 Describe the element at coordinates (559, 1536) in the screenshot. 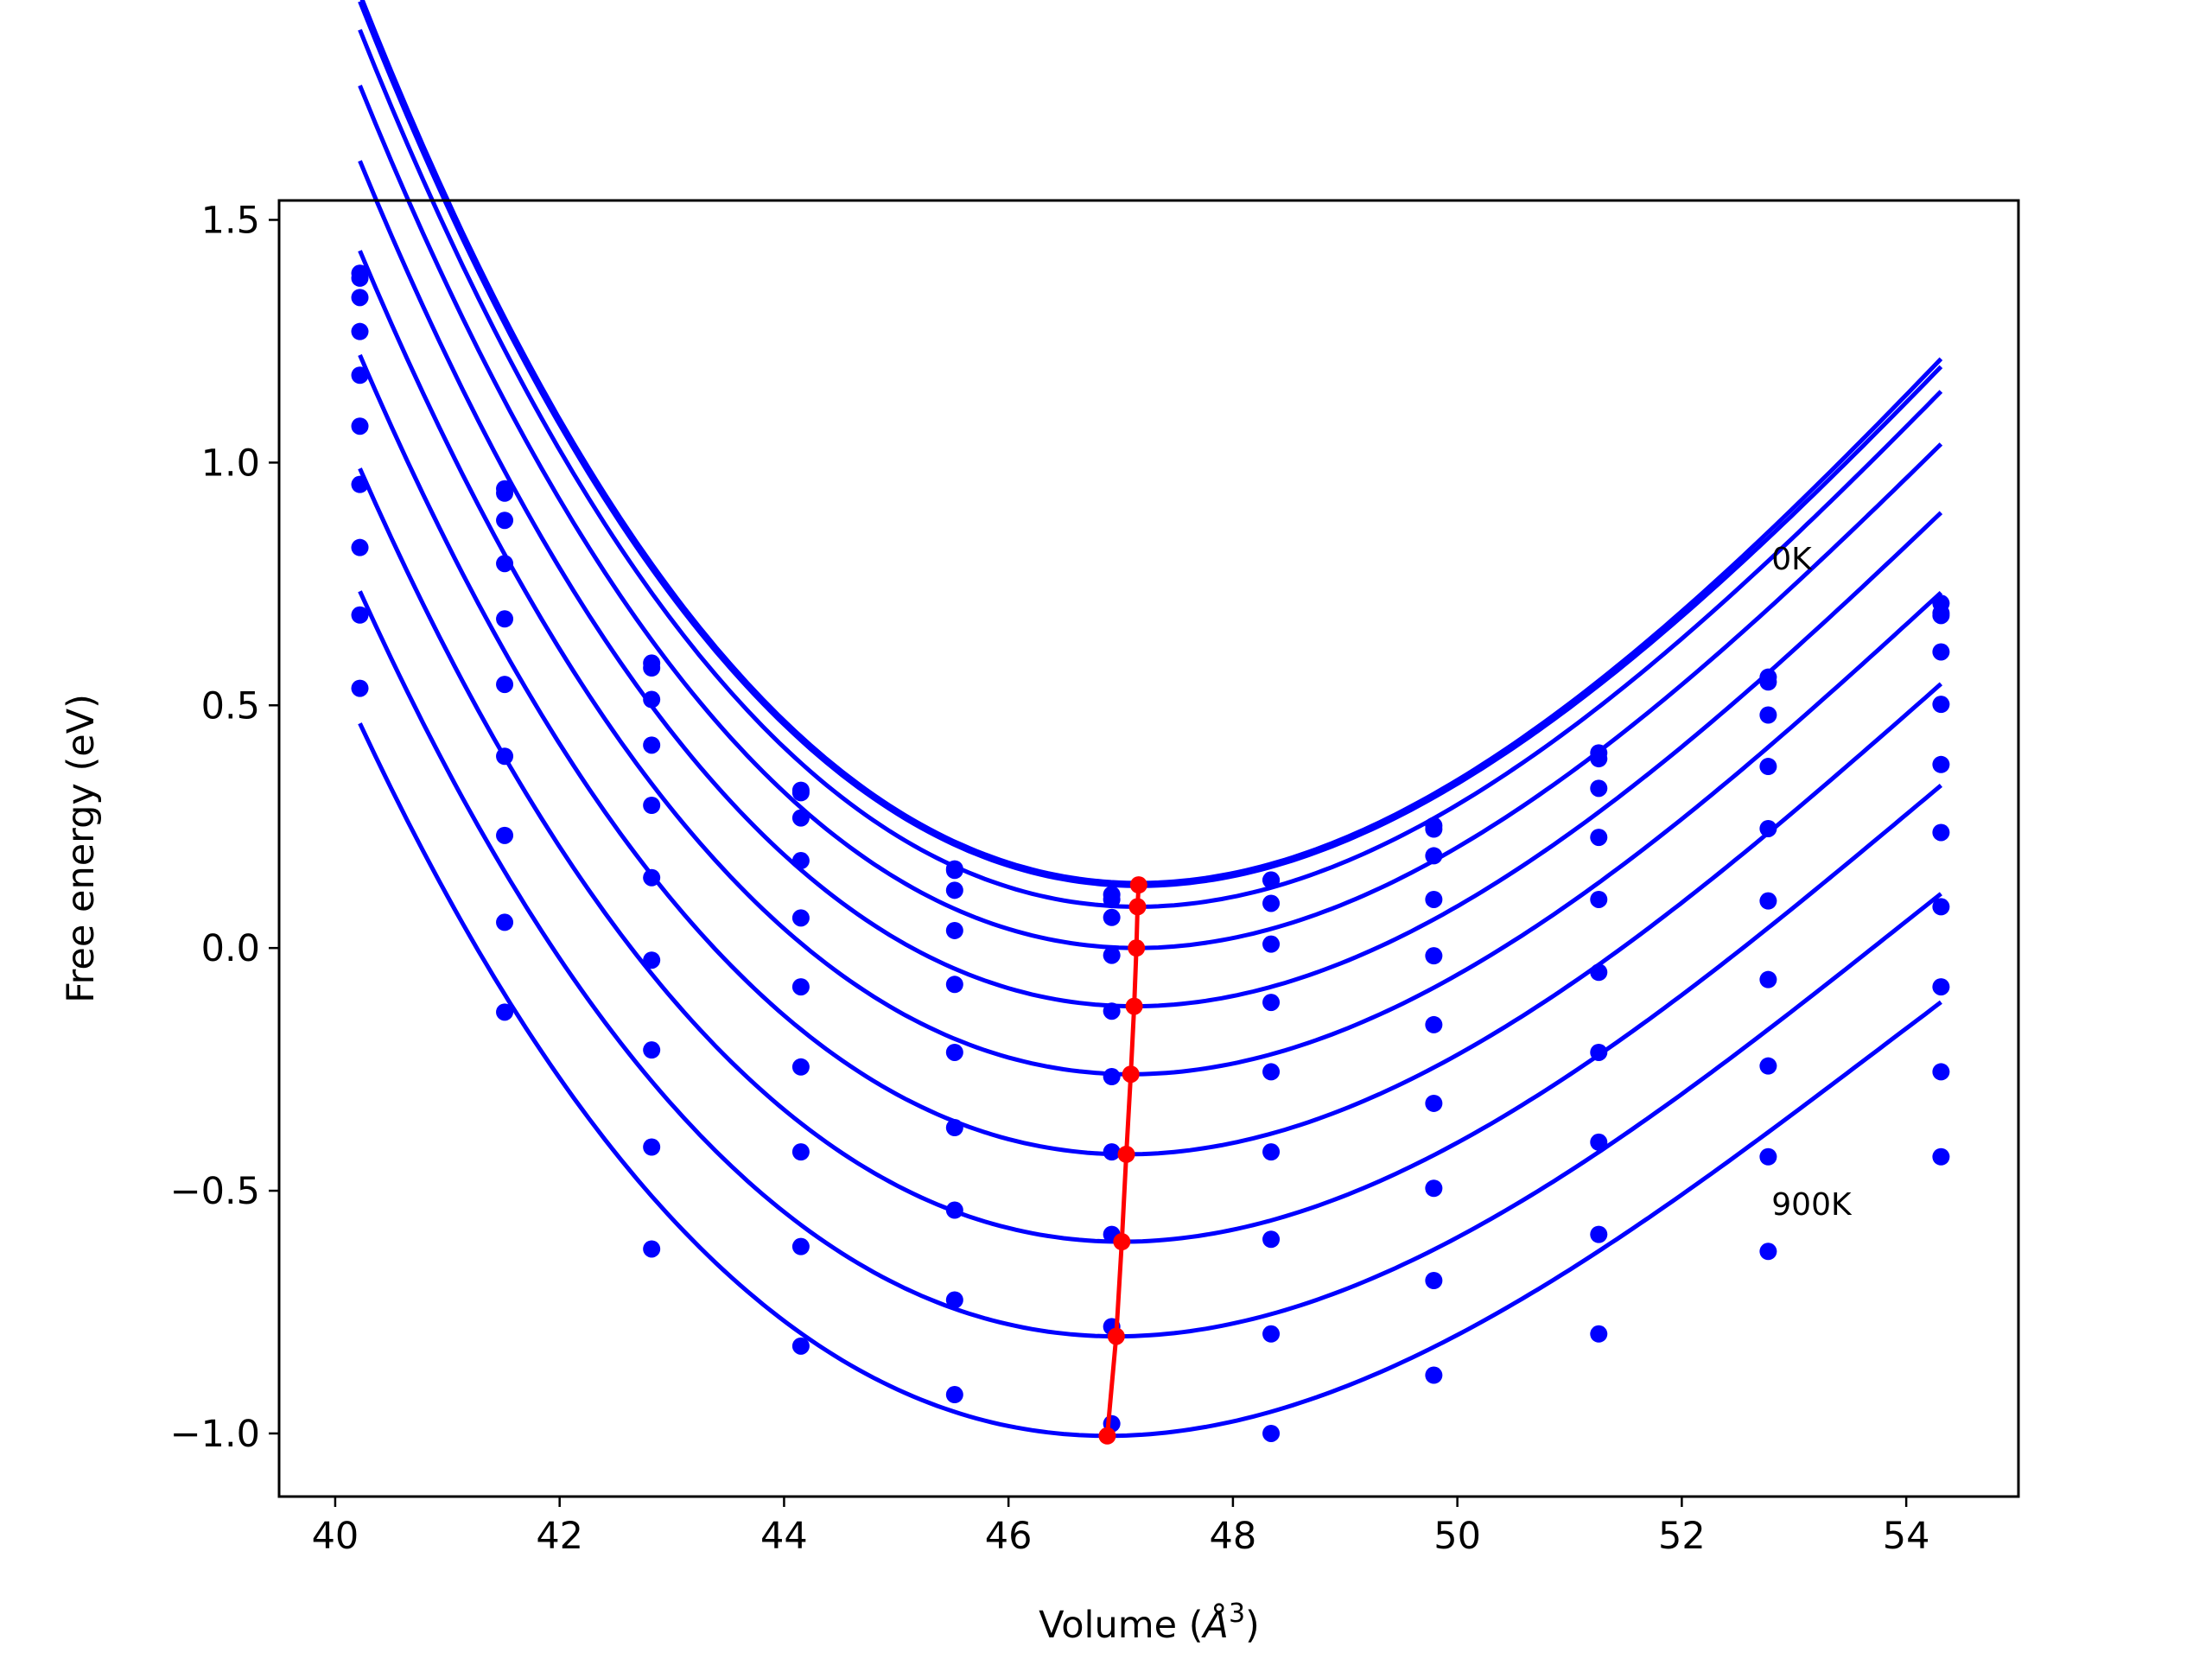

I see `x-tick-label-1: 42` at that location.